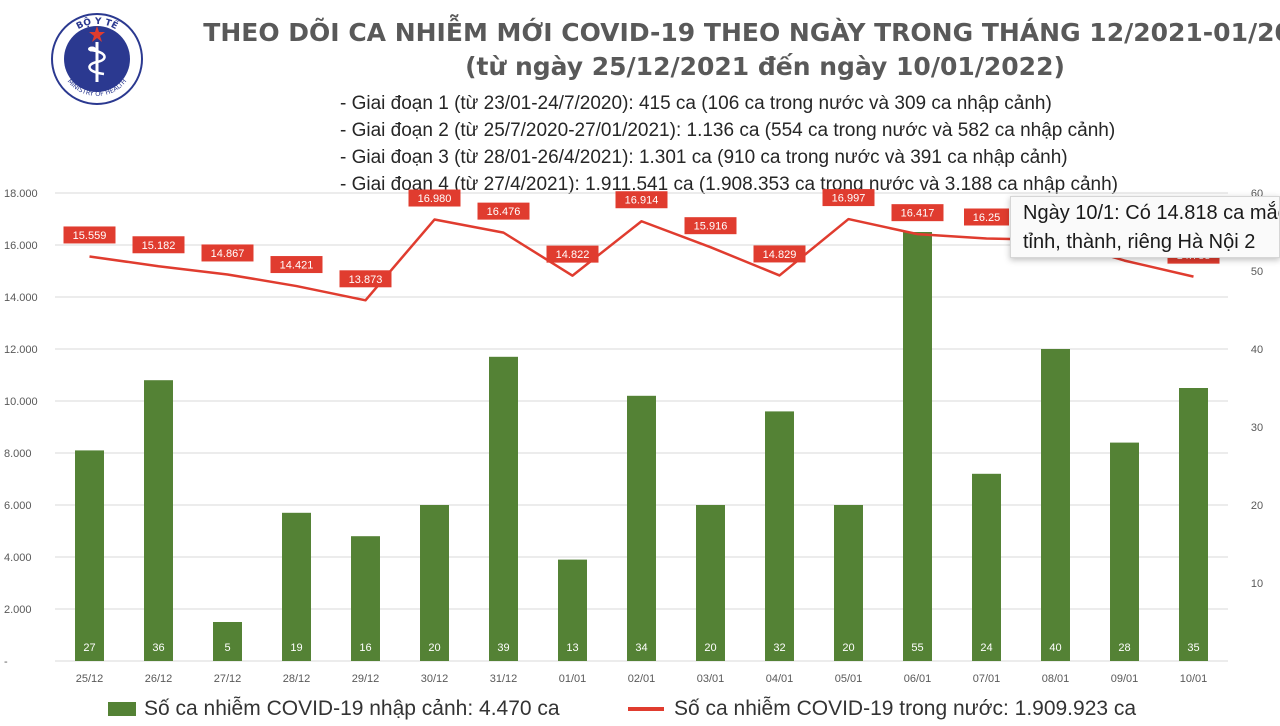 This screenshot has width=1280, height=726. I want to click on y-right-tick-label: 50, so click(1257, 272).